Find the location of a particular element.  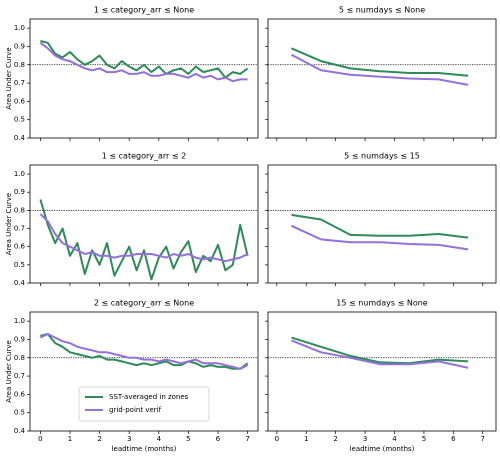

panel-title: 1 ≤ category_arr ≤ 2 is located at coordinates (144, 156).